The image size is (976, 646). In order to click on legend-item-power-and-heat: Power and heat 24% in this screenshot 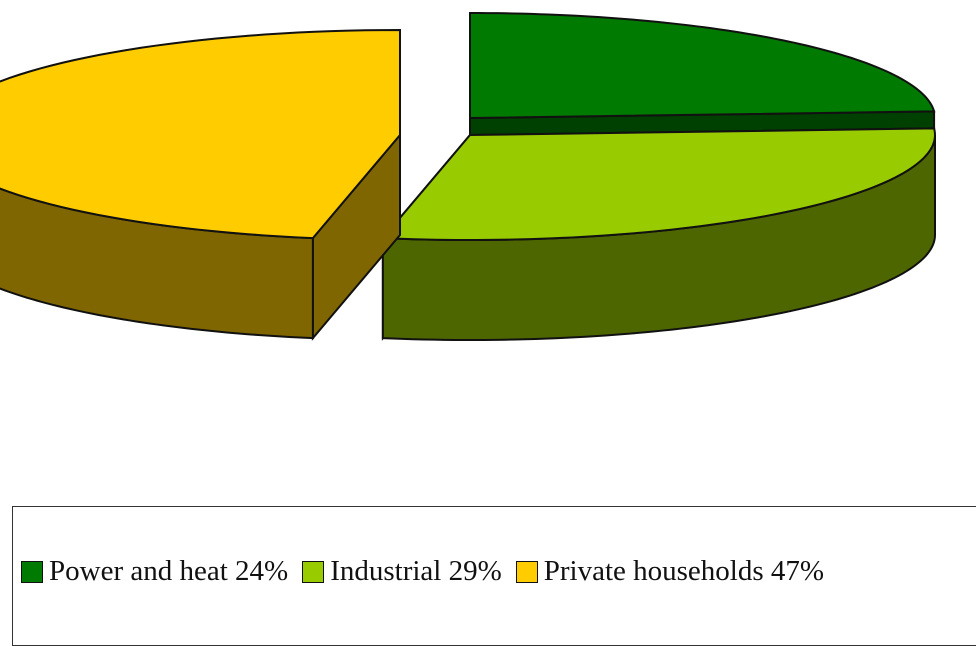, I will do `click(154, 571)`.